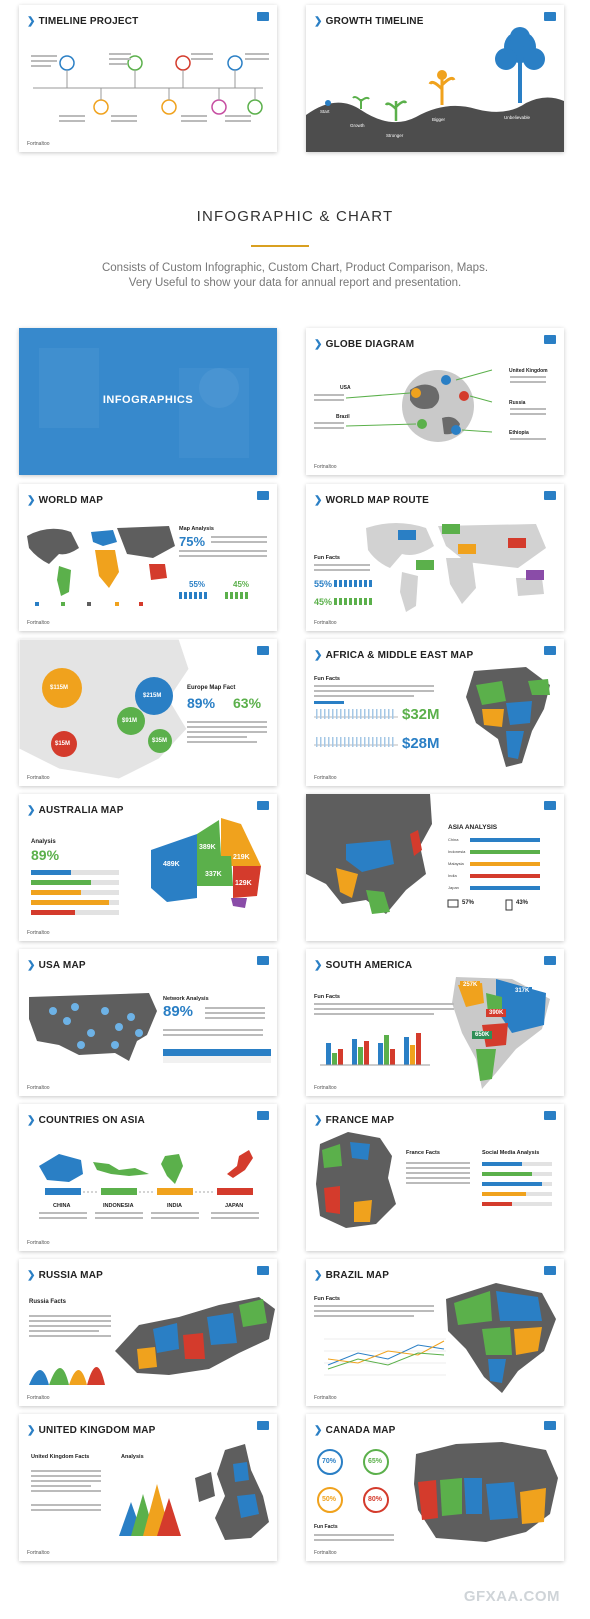  I want to click on world-route-graphic, so click(430, 567).